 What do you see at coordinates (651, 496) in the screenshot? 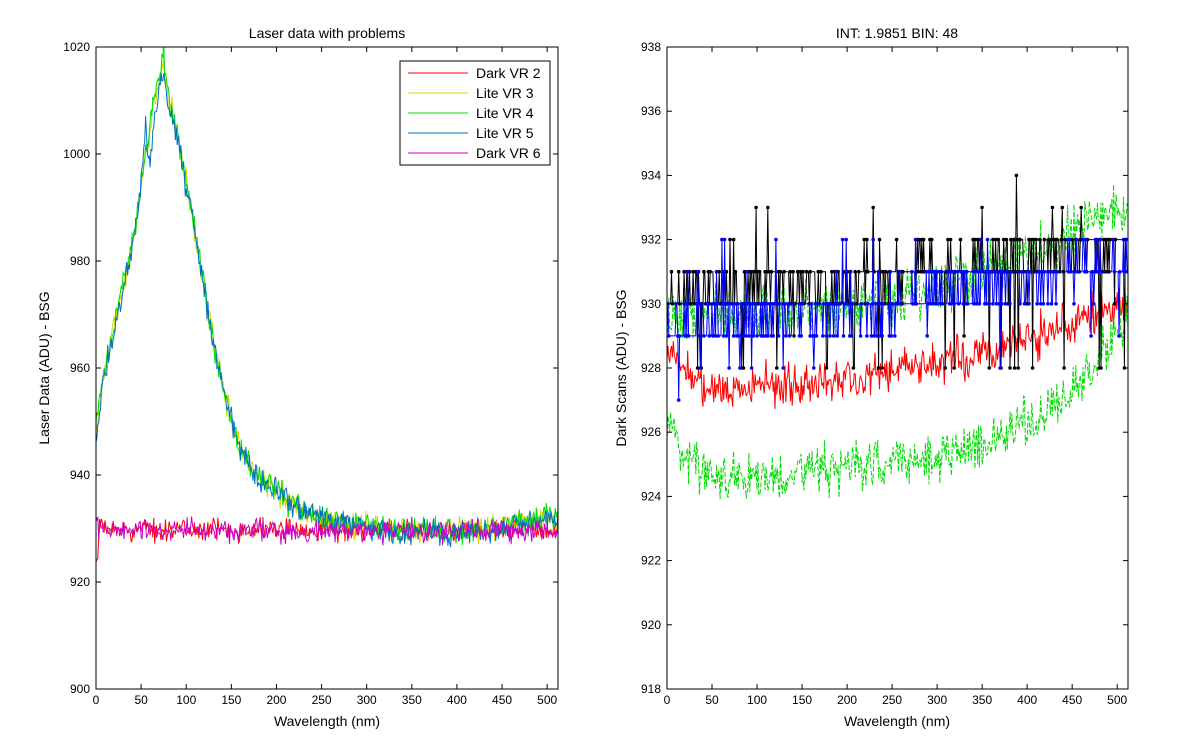
I see `y-tick-label: 924` at bounding box center [651, 496].